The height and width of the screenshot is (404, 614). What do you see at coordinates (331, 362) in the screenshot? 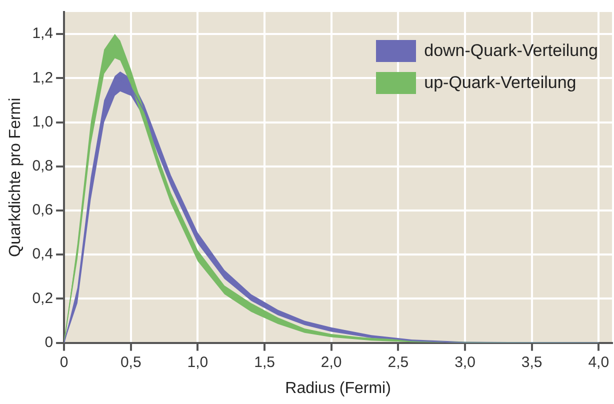
I see `x-tick-label: 2,0` at bounding box center [331, 362].